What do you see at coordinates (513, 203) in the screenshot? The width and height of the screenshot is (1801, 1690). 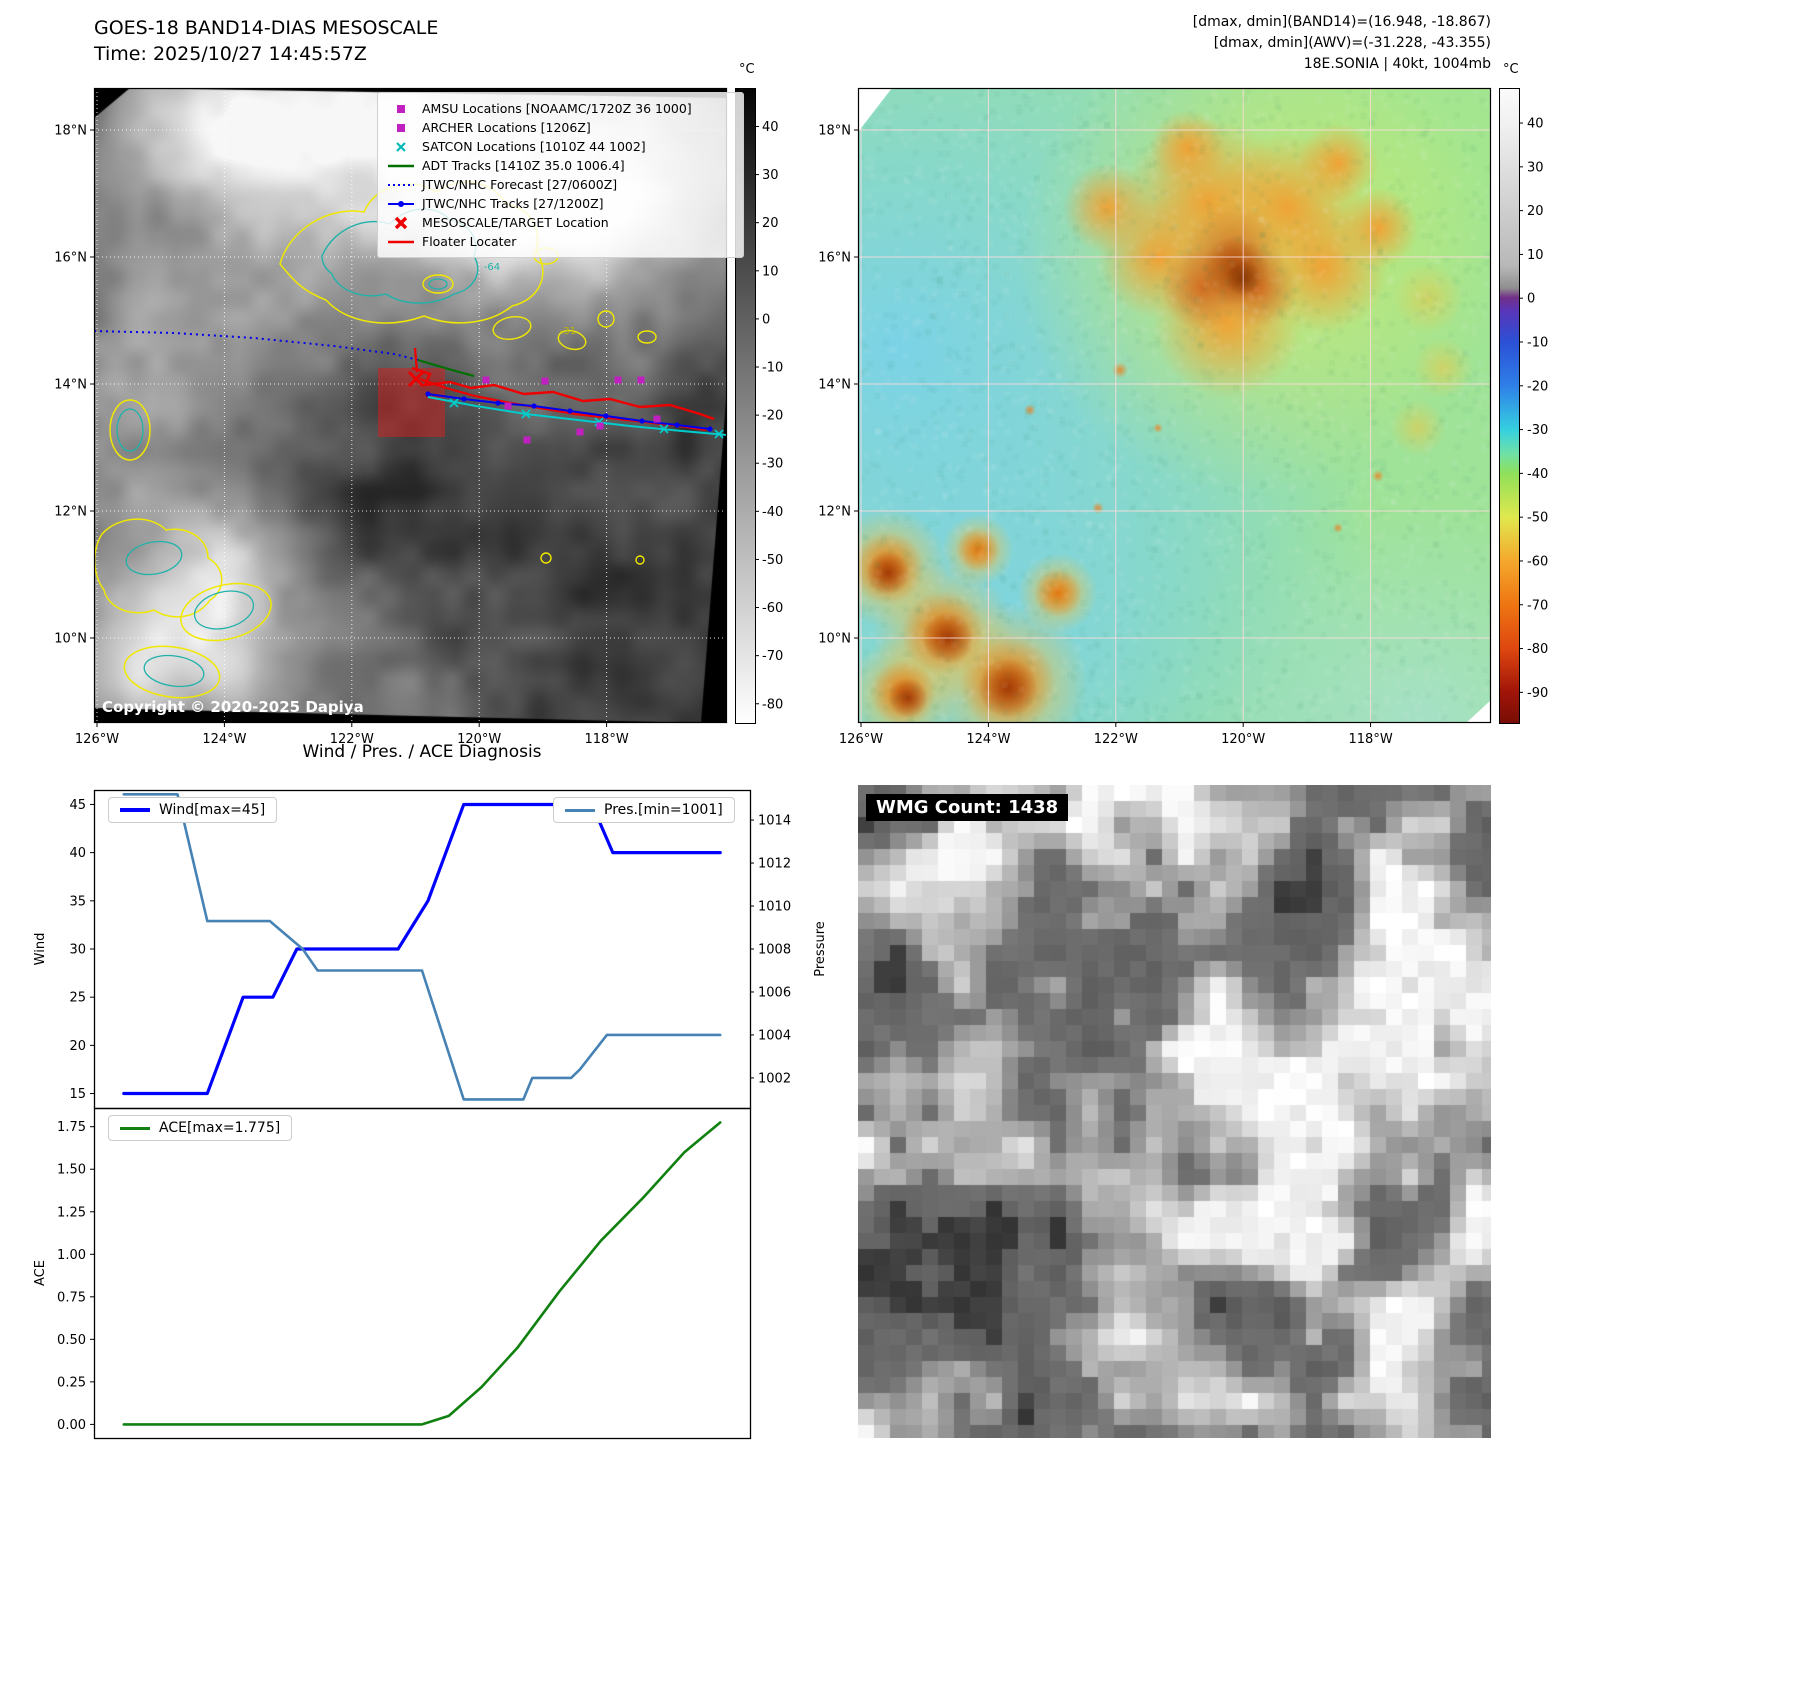 I see `legend-label: JTWC/NHC Tracks [27/1200Z]` at bounding box center [513, 203].